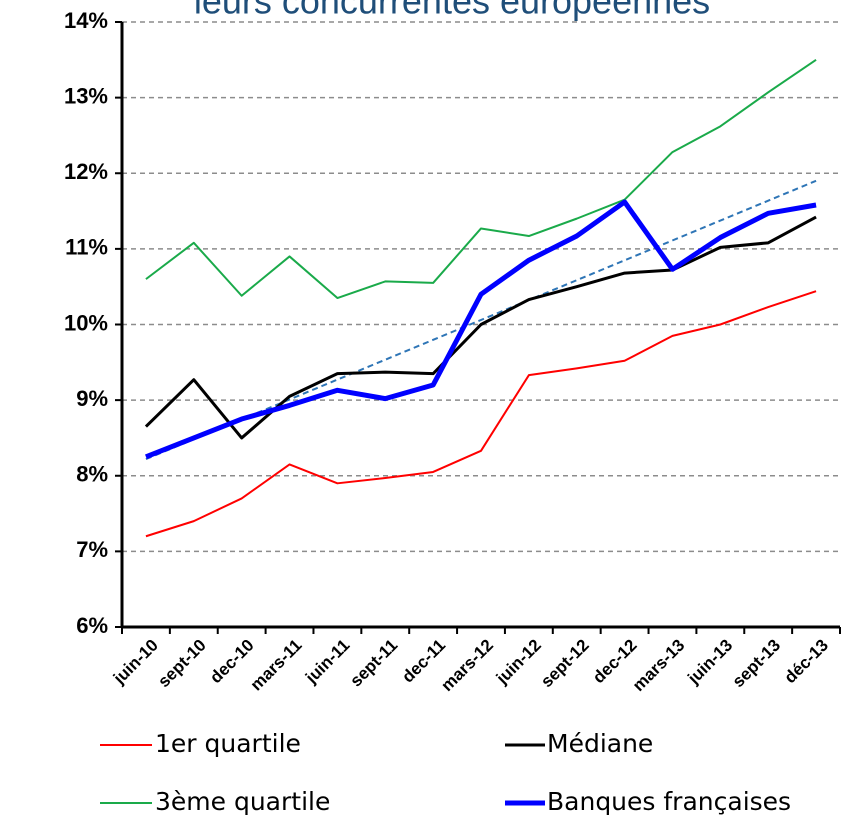 The image size is (854, 819). Describe the element at coordinates (373, 663) in the screenshot. I see `x-tick-label: sept-11` at that location.